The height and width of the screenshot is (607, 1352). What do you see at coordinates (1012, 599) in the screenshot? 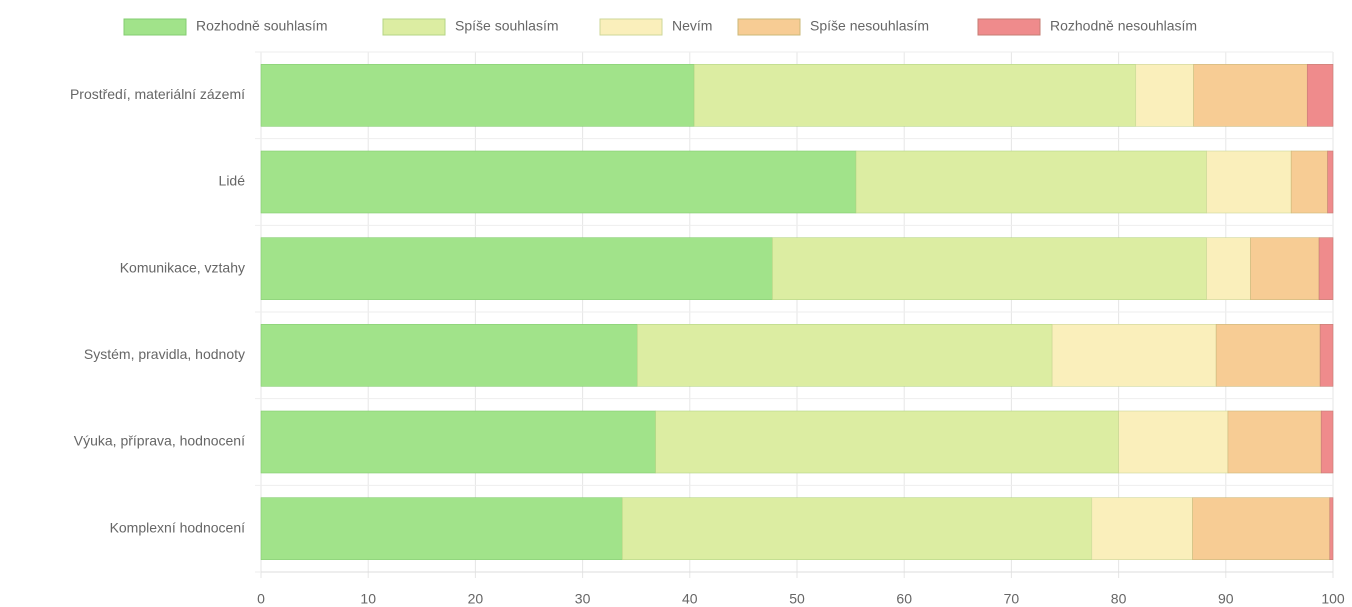
I see `x-tick-label: 70` at bounding box center [1012, 599].